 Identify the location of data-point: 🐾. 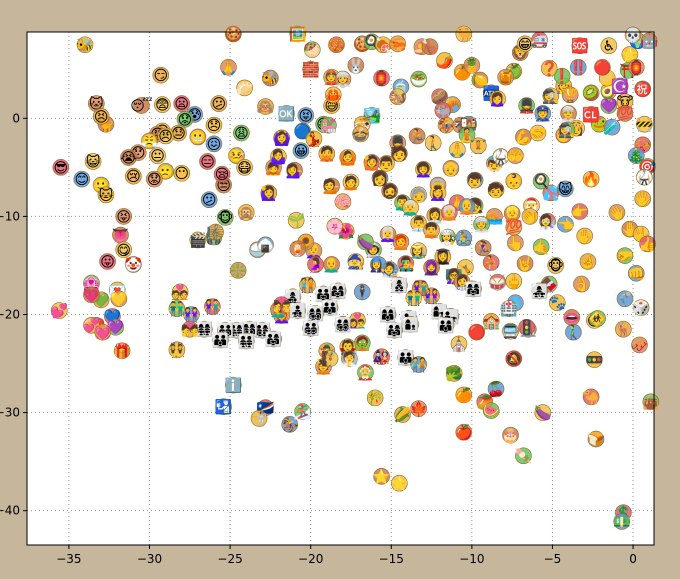
(557, 303).